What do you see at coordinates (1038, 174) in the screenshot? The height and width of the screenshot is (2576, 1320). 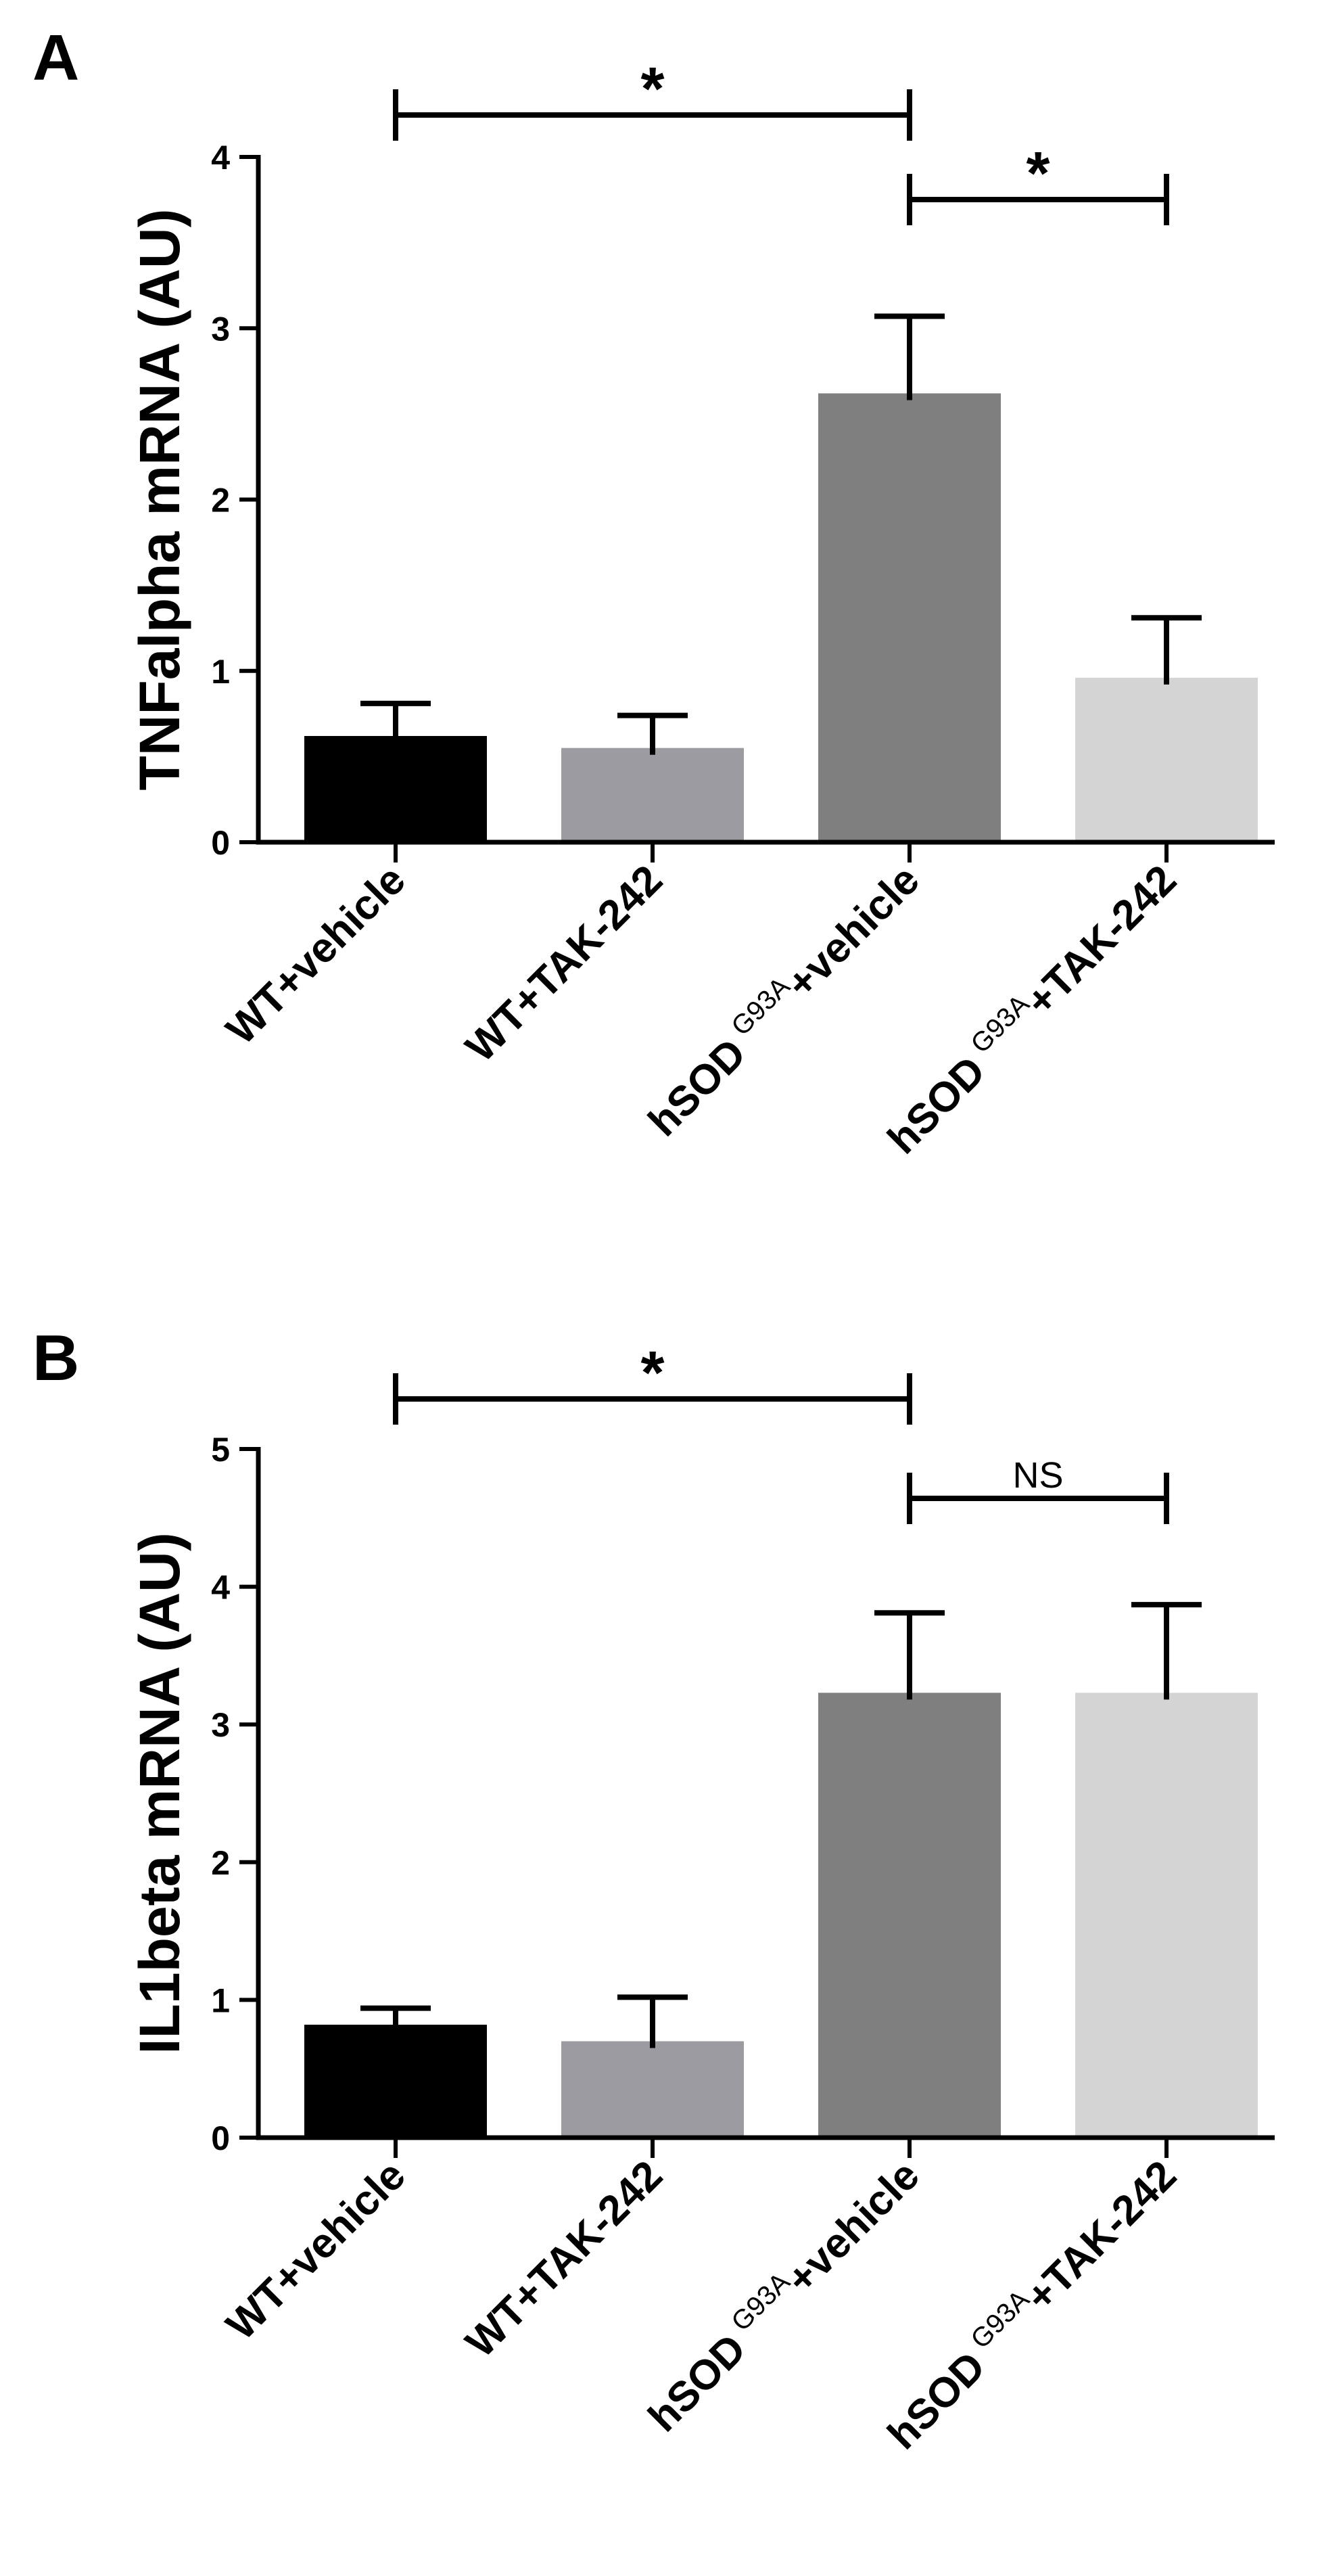 I see `significance-label-1: *` at bounding box center [1038, 174].